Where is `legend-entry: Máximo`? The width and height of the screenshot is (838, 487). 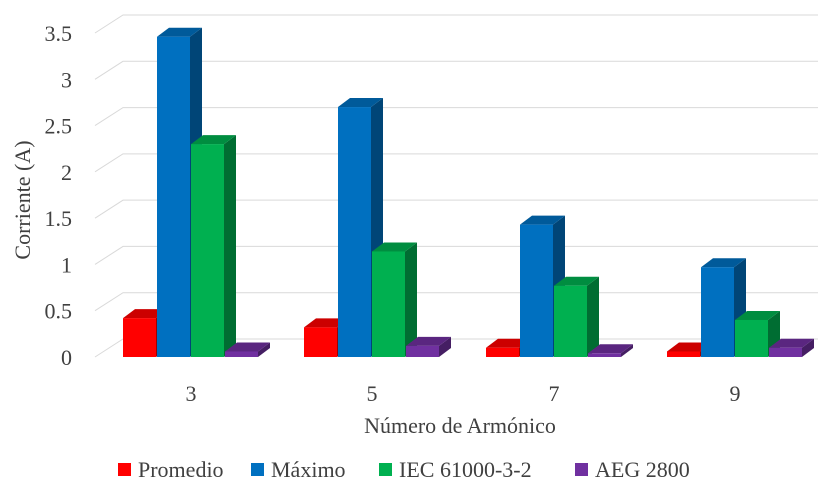
legend-entry: Máximo is located at coordinates (298, 469).